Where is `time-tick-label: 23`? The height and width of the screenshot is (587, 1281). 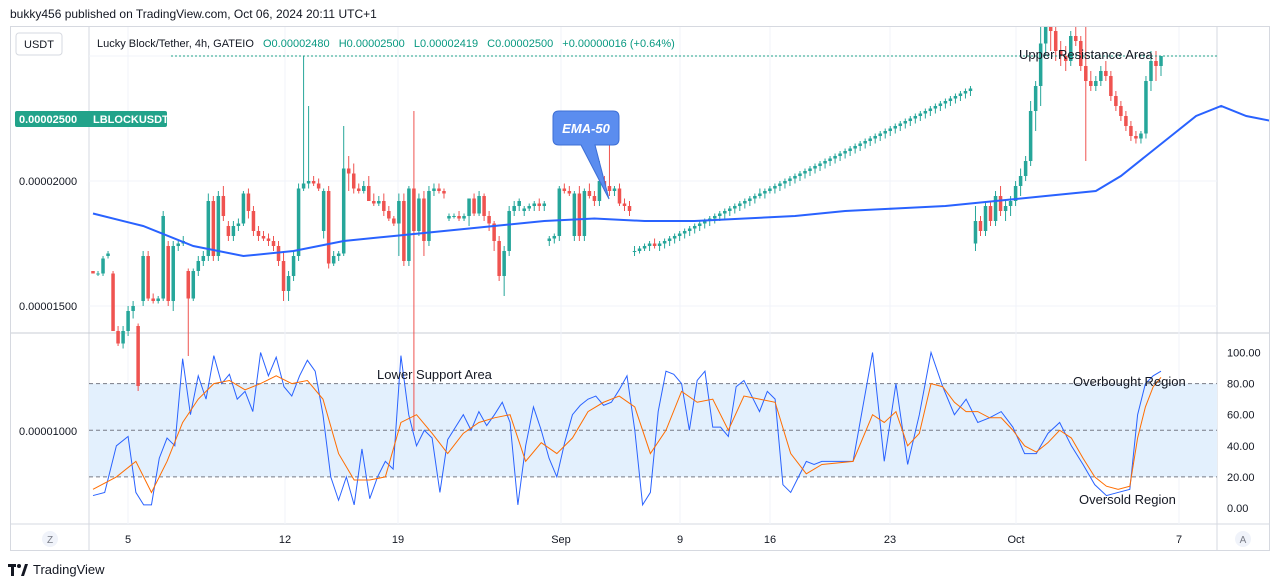
time-tick-label: 23 is located at coordinates (890, 540).